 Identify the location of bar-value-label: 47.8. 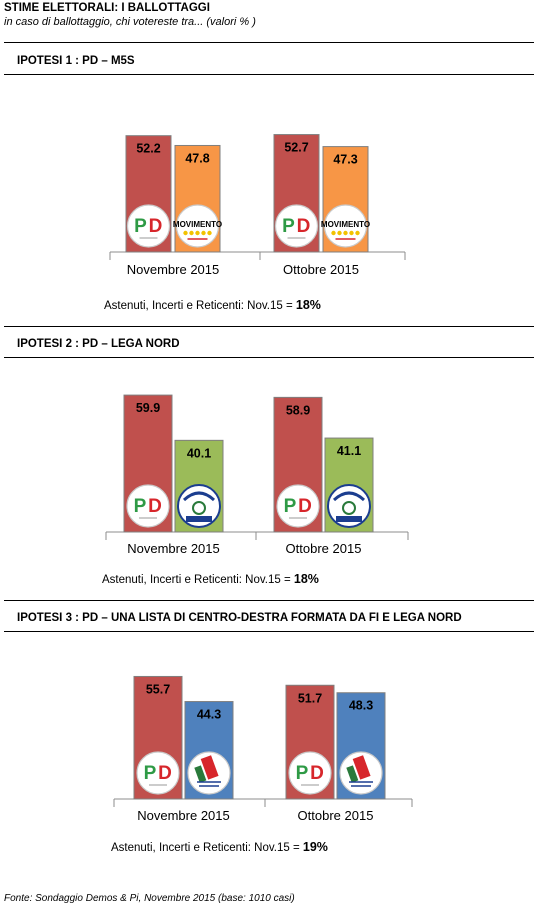
(197, 158).